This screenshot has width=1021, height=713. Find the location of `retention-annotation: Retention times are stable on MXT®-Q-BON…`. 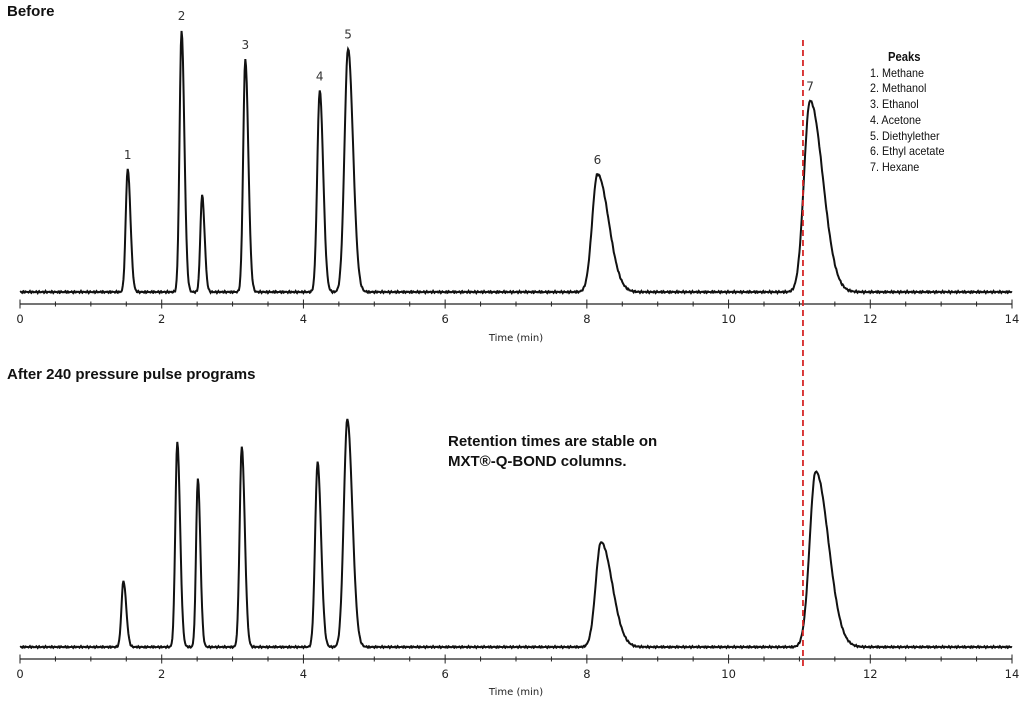

retention-annotation: Retention times are stable on MXT®-Q-BON… is located at coordinates (628, 452).